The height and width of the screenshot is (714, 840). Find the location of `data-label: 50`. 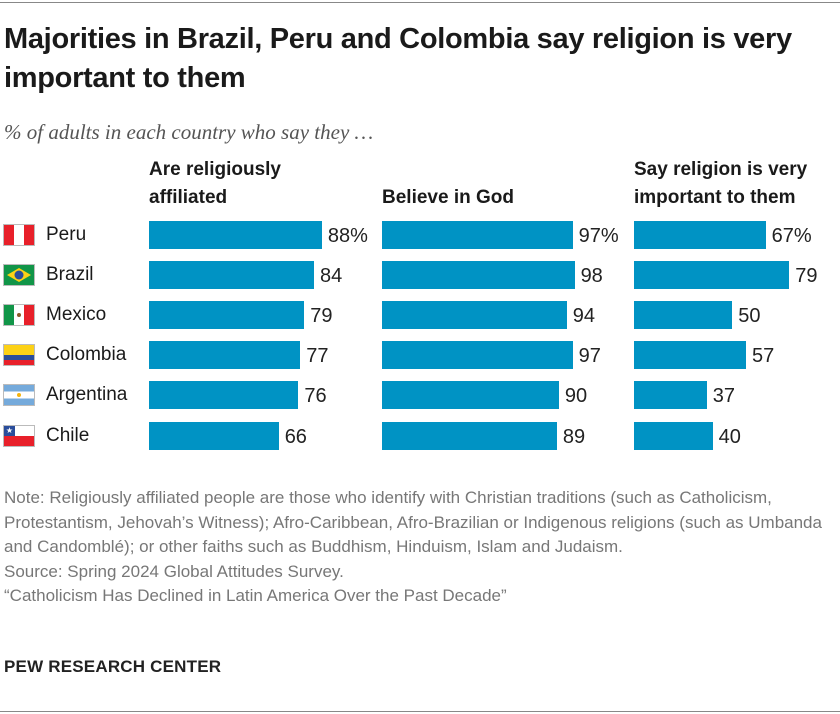

data-label: 50 is located at coordinates (749, 316).